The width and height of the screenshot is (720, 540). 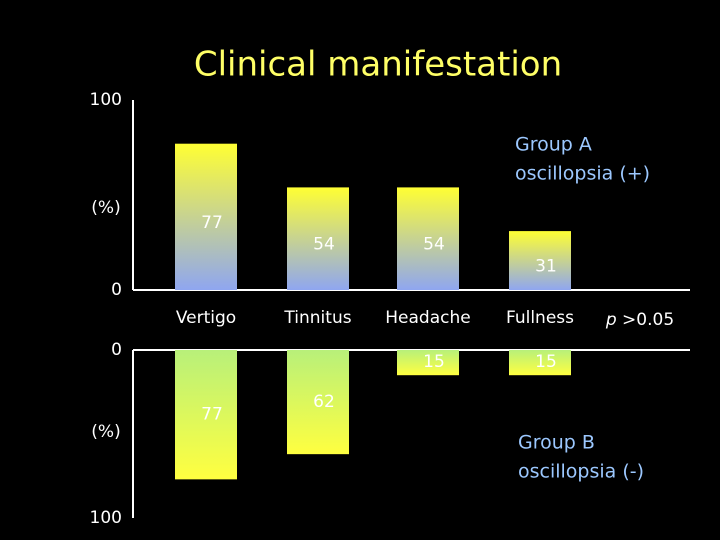 What do you see at coordinates (611, 320) in the screenshot?
I see `p-symbol: p` at bounding box center [611, 320].